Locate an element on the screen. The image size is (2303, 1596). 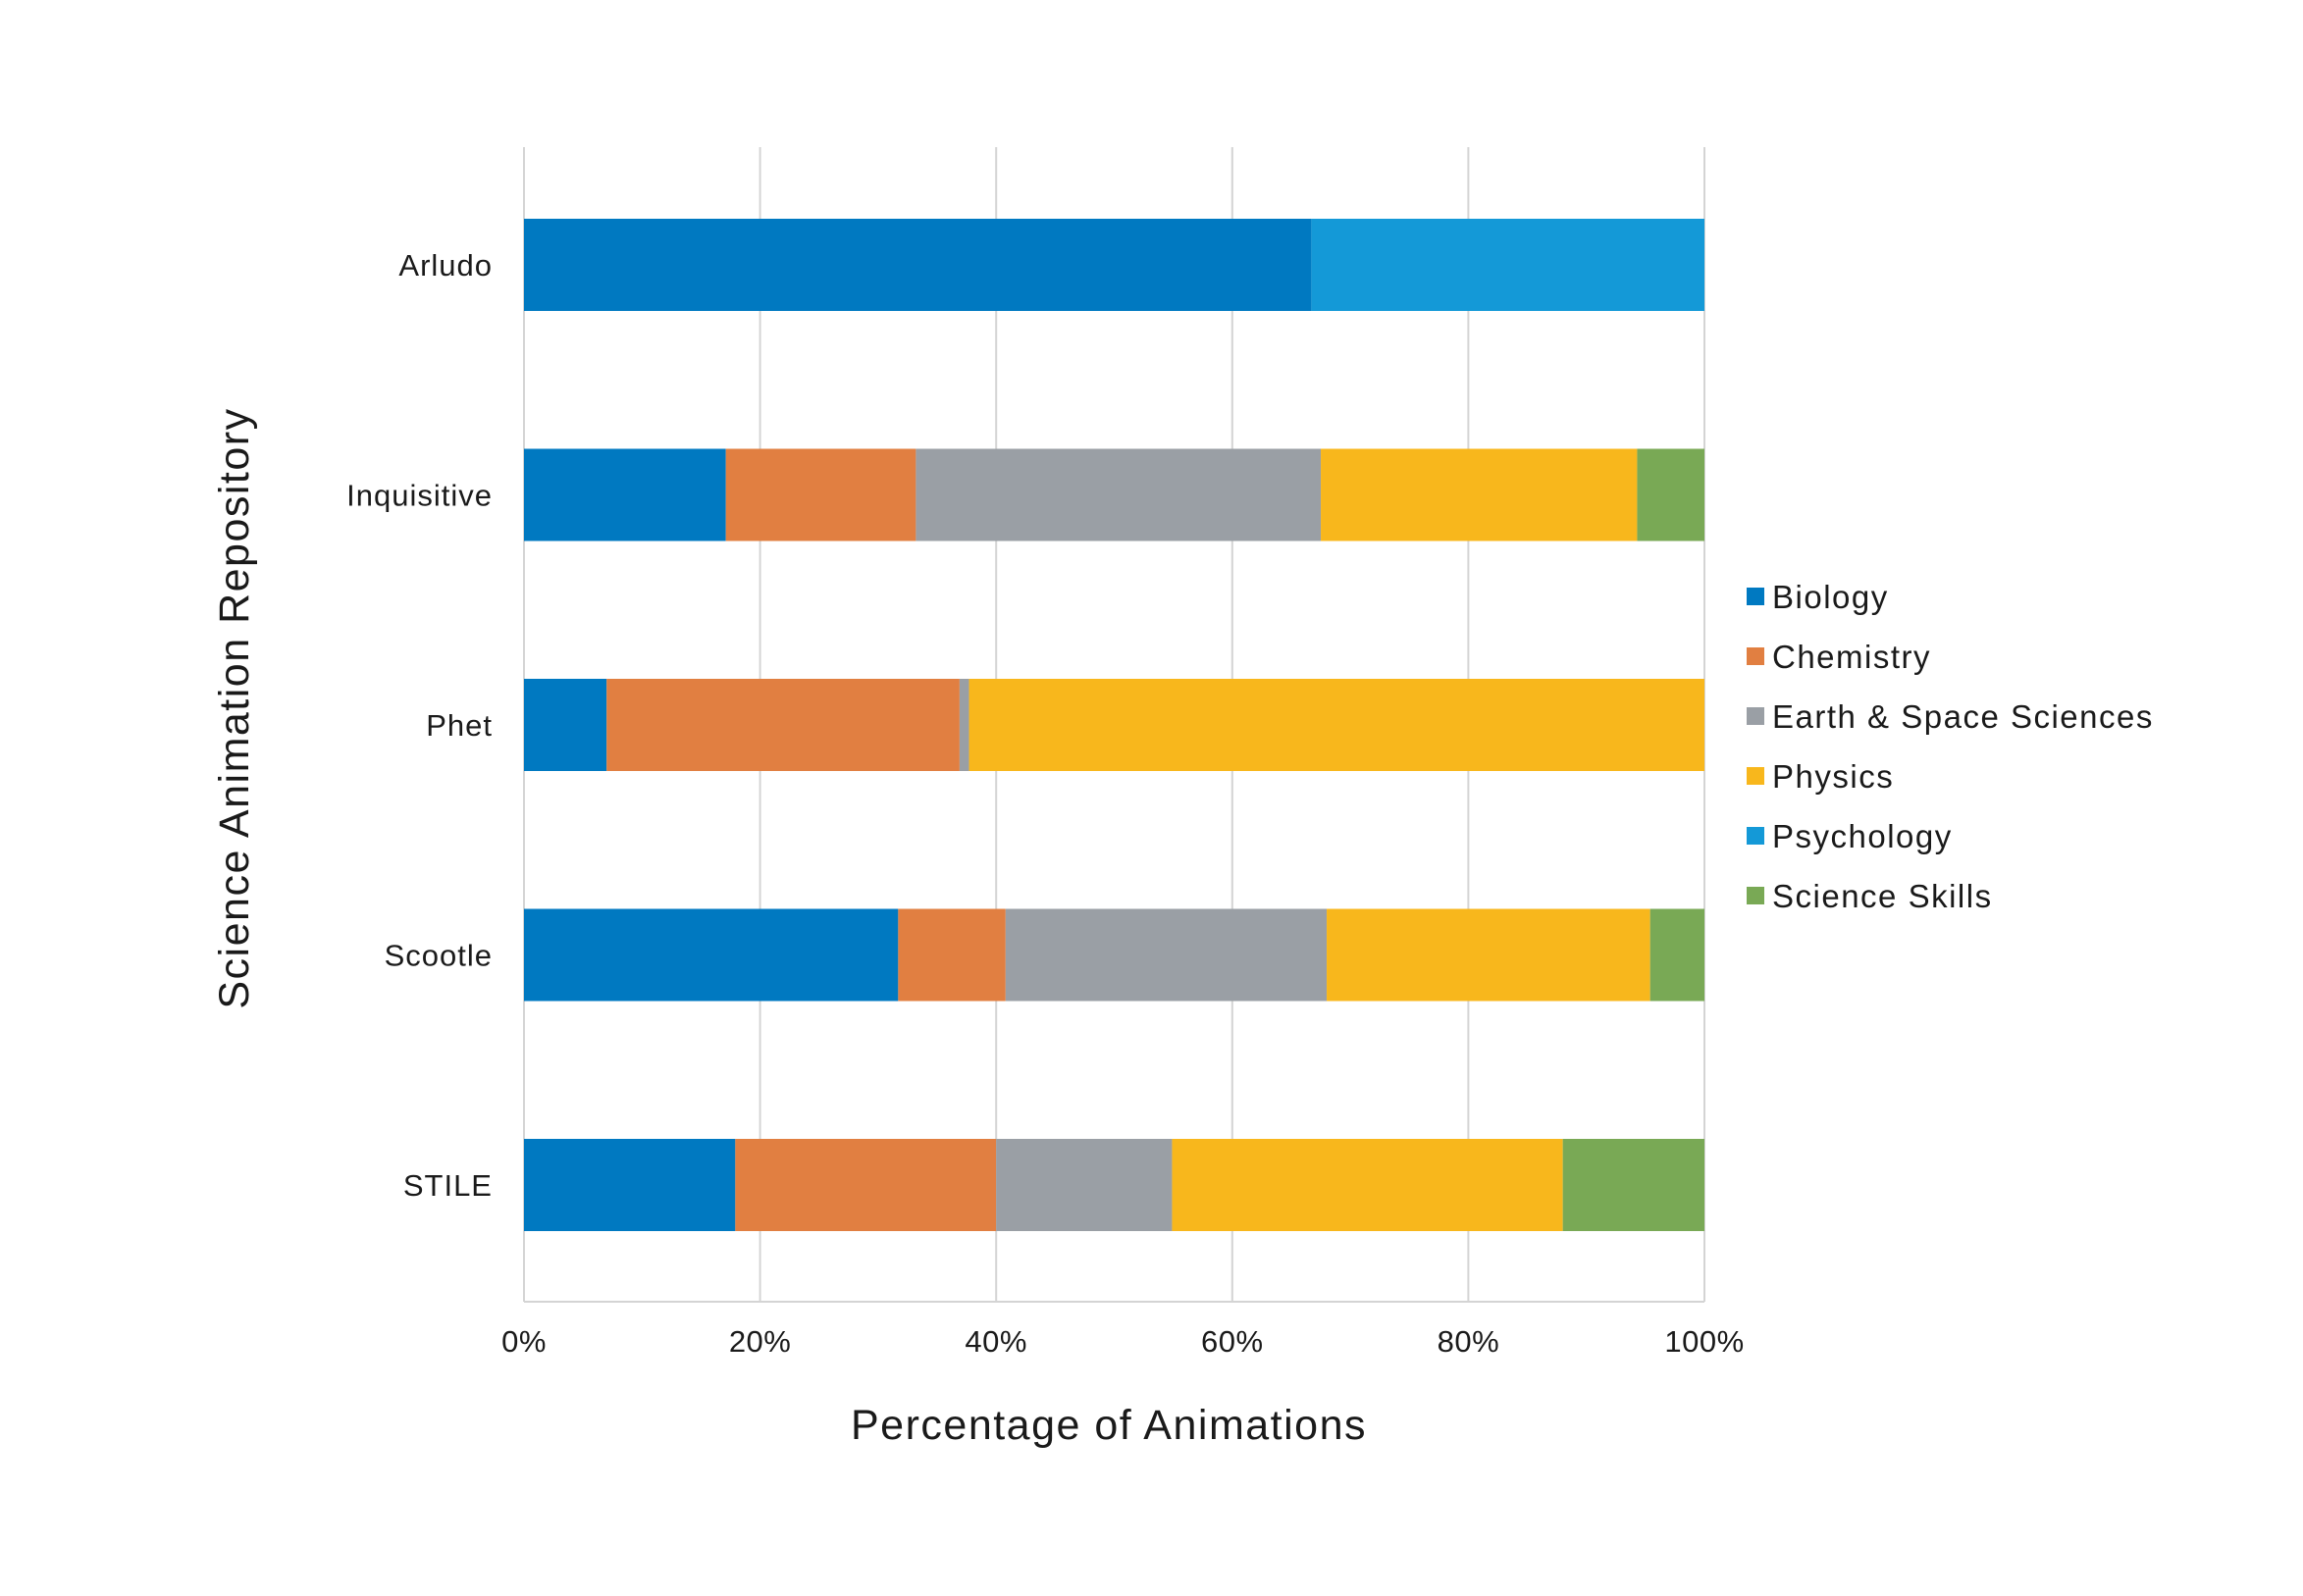
legend-item-earth-and-space-sciences: Earth & Space Sciences is located at coordinates (1950, 716).